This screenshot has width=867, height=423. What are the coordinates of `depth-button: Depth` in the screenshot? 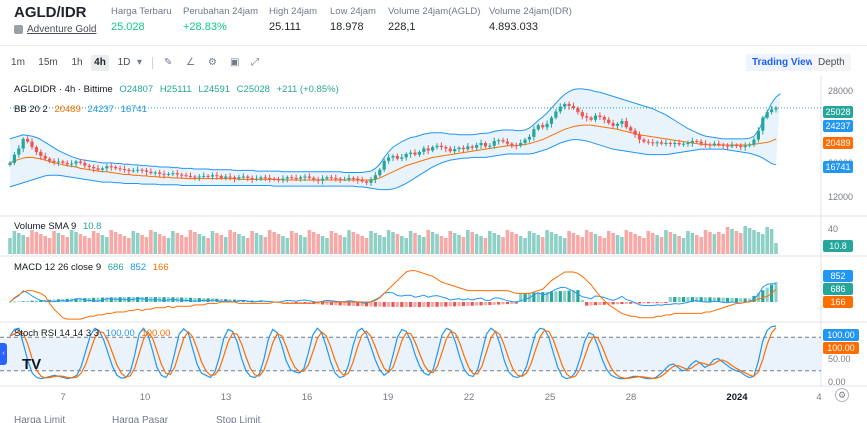 It's located at (831, 62).